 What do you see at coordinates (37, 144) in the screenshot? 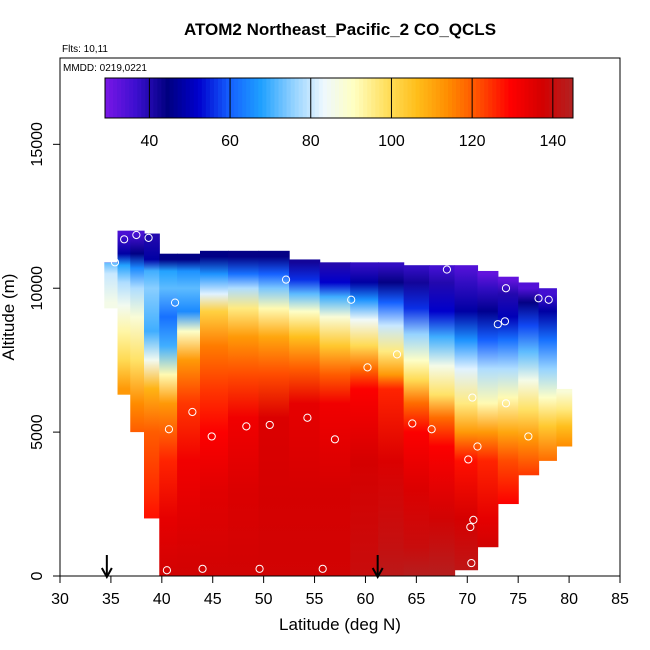
I see `y-tick-label: 15000` at bounding box center [37, 144].